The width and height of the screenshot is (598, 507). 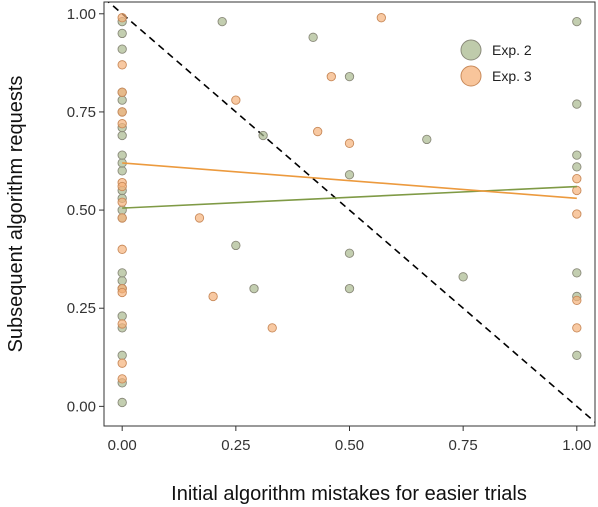 What do you see at coordinates (349, 445) in the screenshot?
I see `x-tick-label: 0.50` at bounding box center [349, 445].